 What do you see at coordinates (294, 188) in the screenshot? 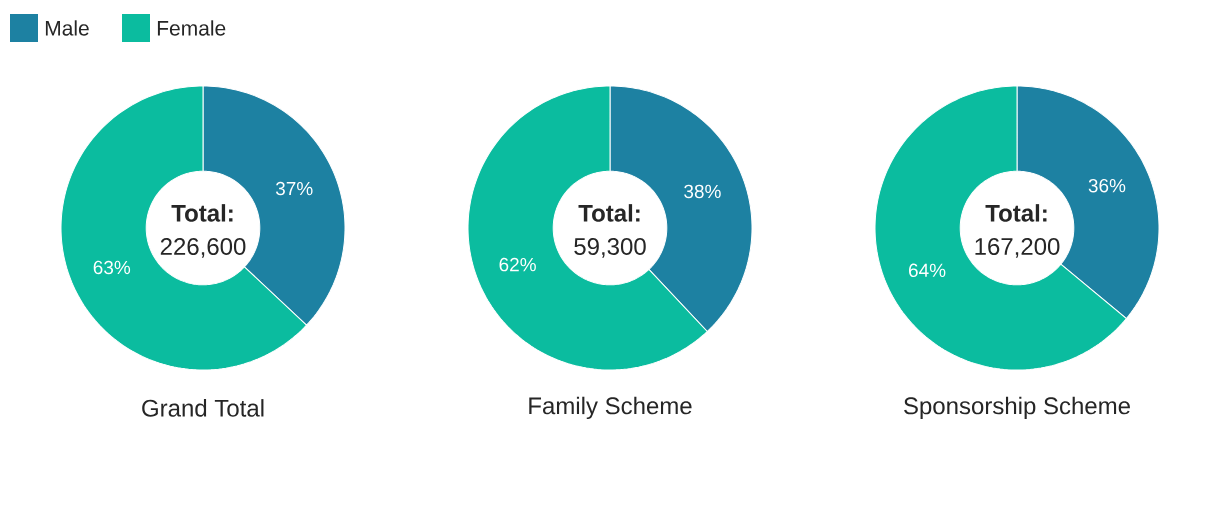
I see `data-label: 37%` at bounding box center [294, 188].